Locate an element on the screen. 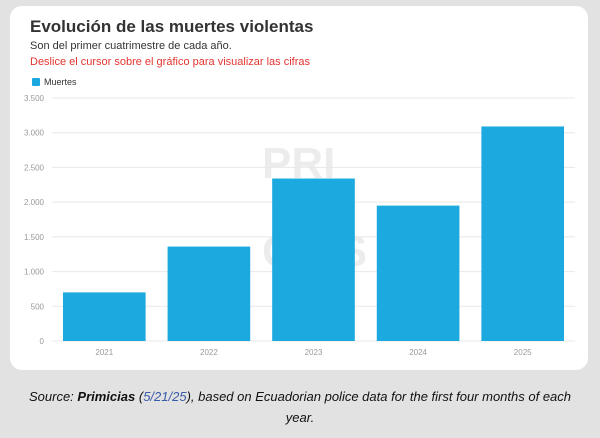 The image size is (600, 438). caption-rest-line2: year. is located at coordinates (300, 417).